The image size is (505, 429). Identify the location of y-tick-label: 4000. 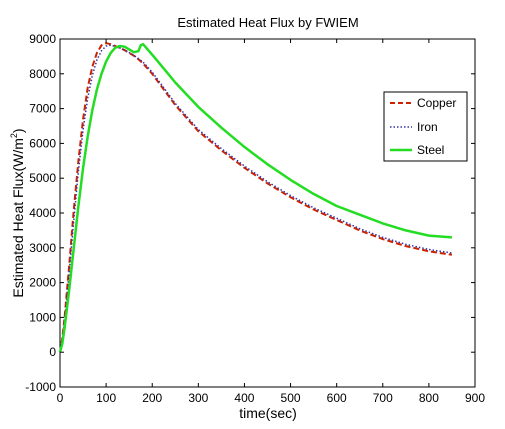
(42, 213).